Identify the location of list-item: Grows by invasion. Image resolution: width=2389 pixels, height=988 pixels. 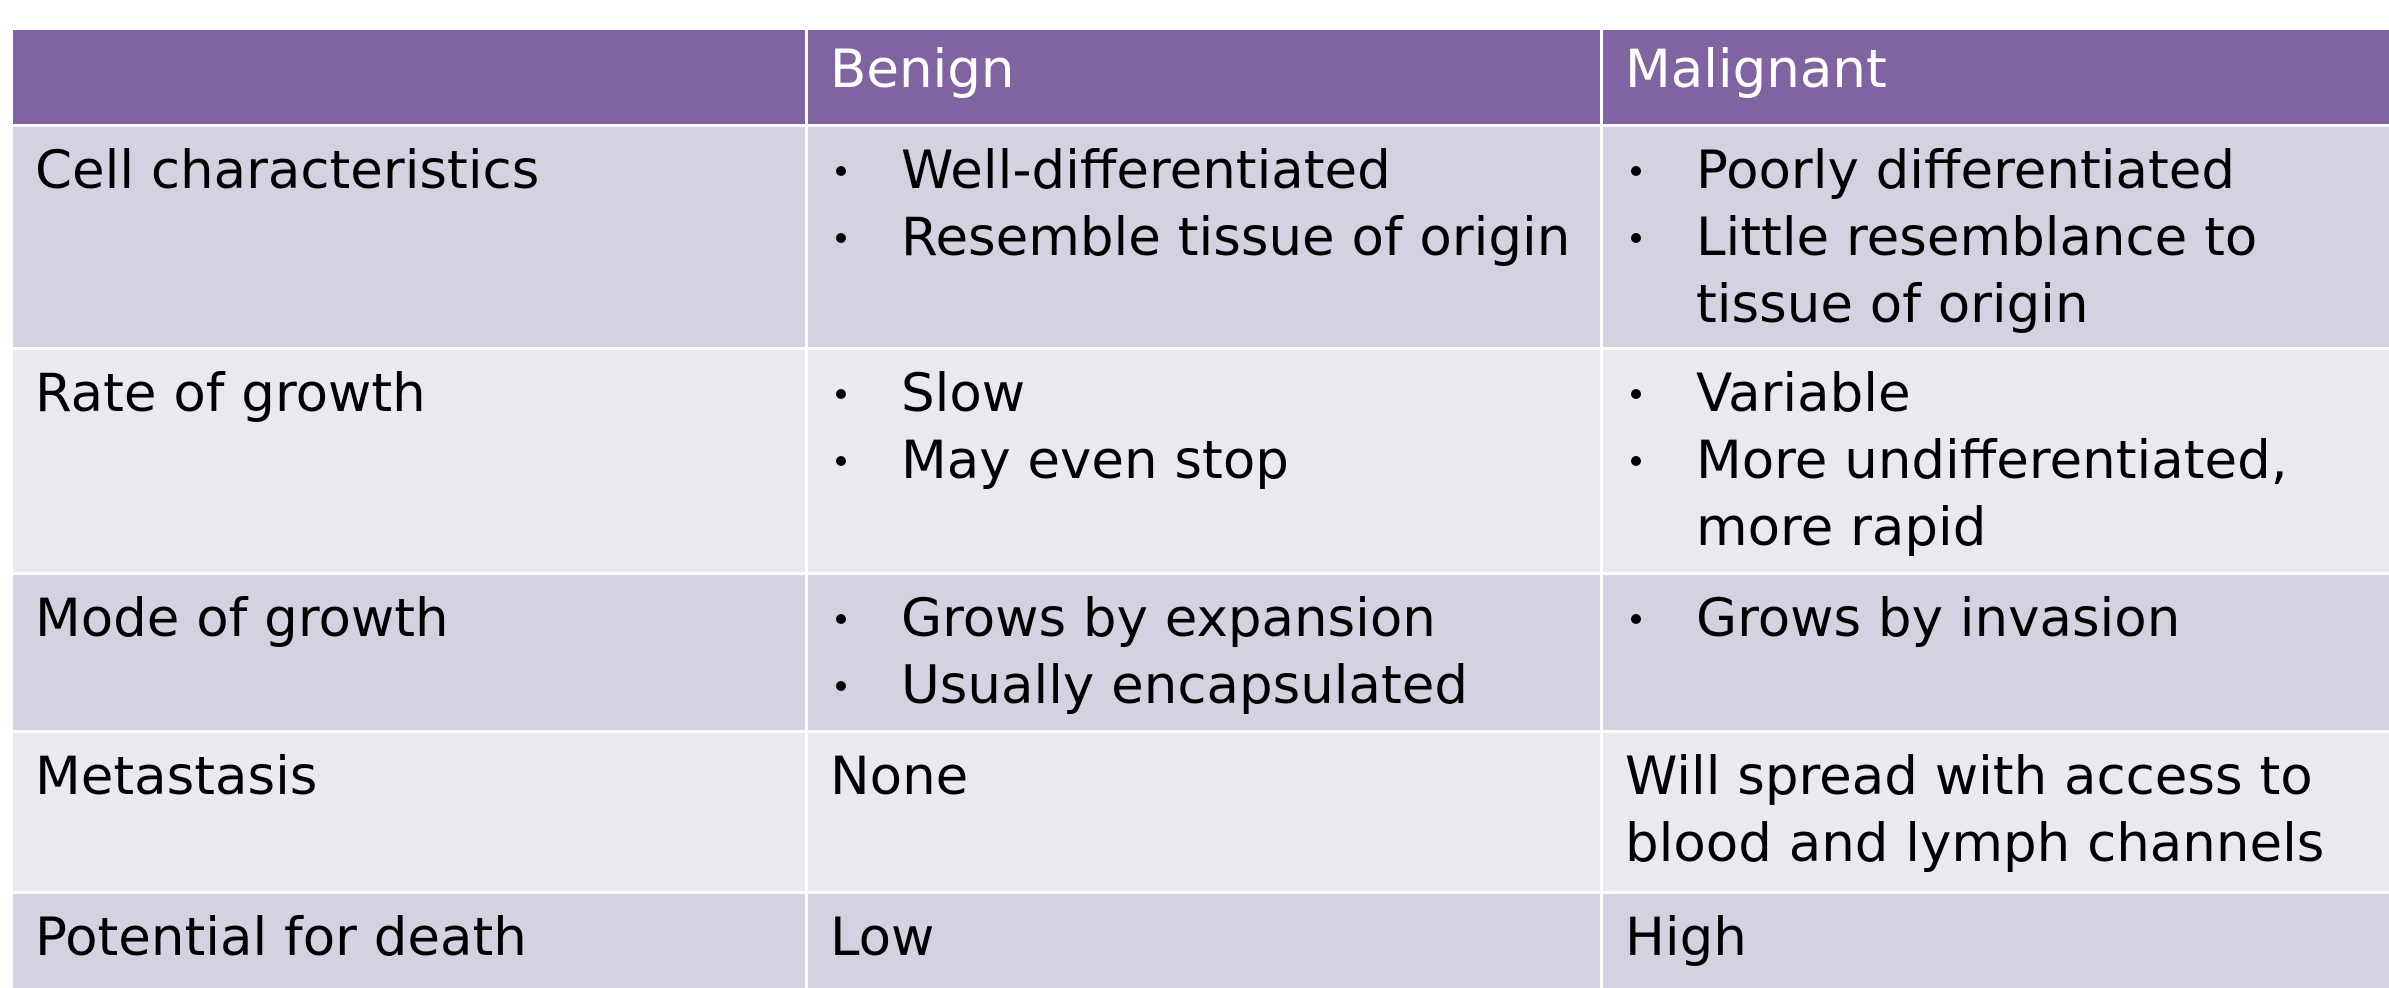
(1998, 618).